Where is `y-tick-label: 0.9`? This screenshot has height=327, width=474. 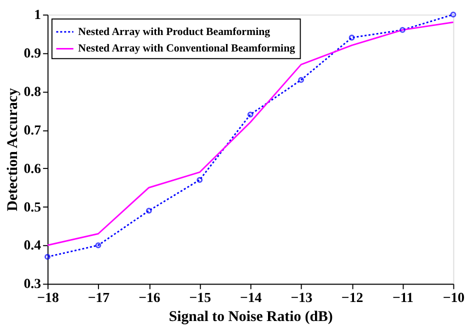 y-tick-label: 0.9 is located at coordinates (33, 52).